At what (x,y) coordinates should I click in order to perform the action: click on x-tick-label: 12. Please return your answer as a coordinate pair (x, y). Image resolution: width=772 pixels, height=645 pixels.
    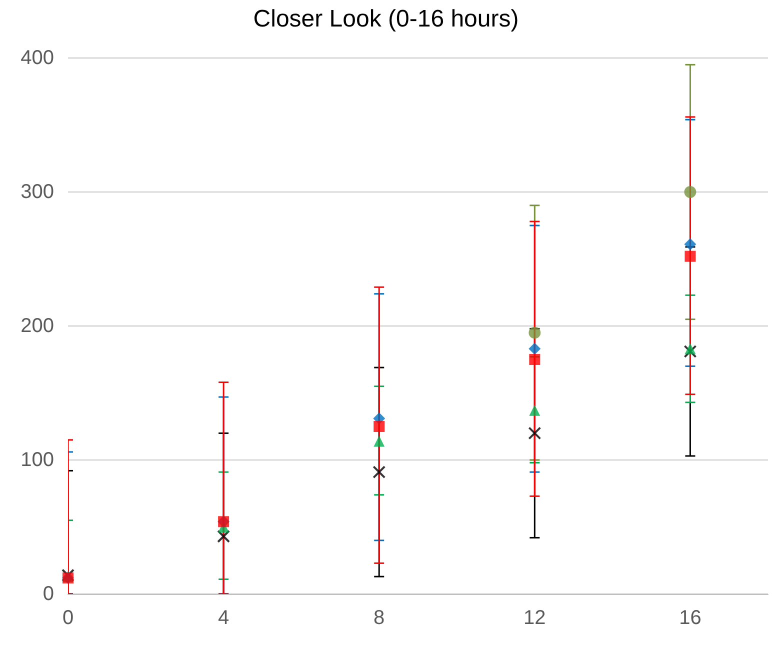
    Looking at the image, I should click on (535, 618).